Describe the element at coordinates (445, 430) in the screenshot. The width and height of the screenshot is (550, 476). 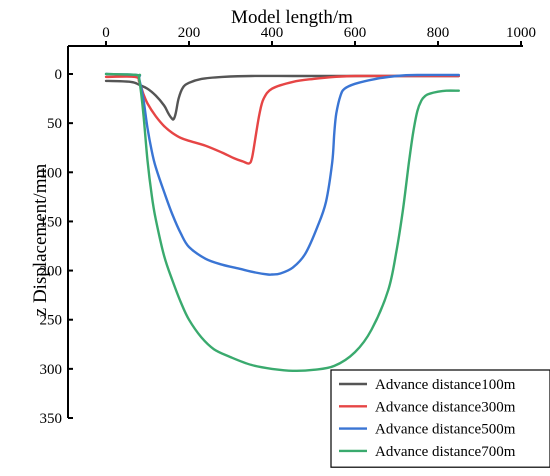
I see `legend-label-3: Advance distance500m` at that location.